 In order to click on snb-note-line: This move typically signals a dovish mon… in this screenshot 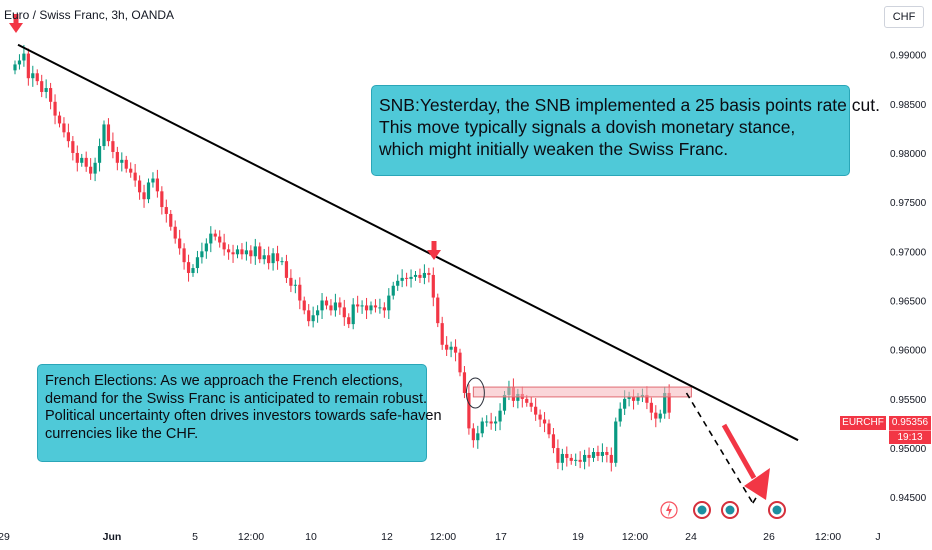, I will do `click(587, 127)`.